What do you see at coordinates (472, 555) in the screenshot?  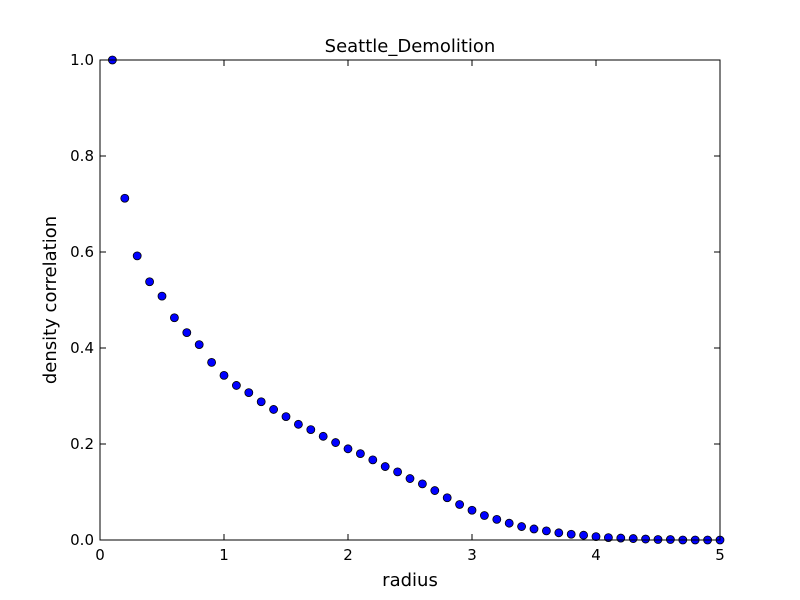 I see `x-tick-label: 3` at bounding box center [472, 555].